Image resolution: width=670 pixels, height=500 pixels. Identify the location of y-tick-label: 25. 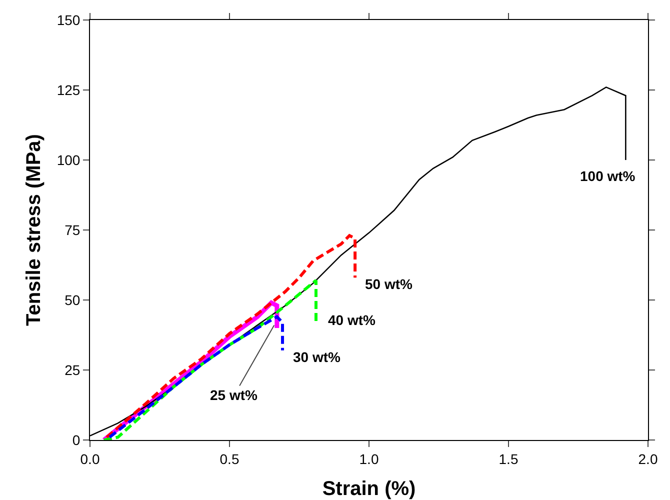
(72, 370).